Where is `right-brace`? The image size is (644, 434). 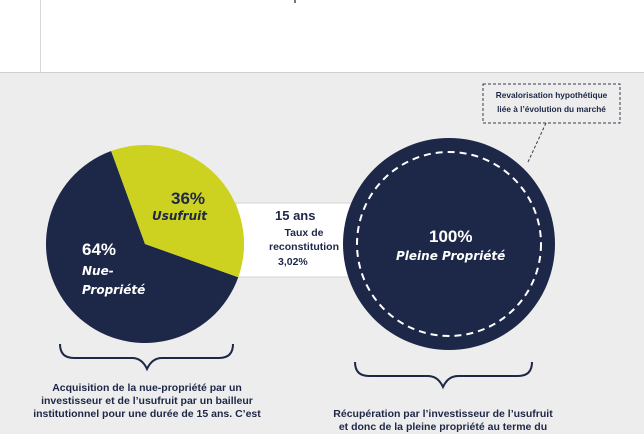
right-brace is located at coordinates (443, 375).